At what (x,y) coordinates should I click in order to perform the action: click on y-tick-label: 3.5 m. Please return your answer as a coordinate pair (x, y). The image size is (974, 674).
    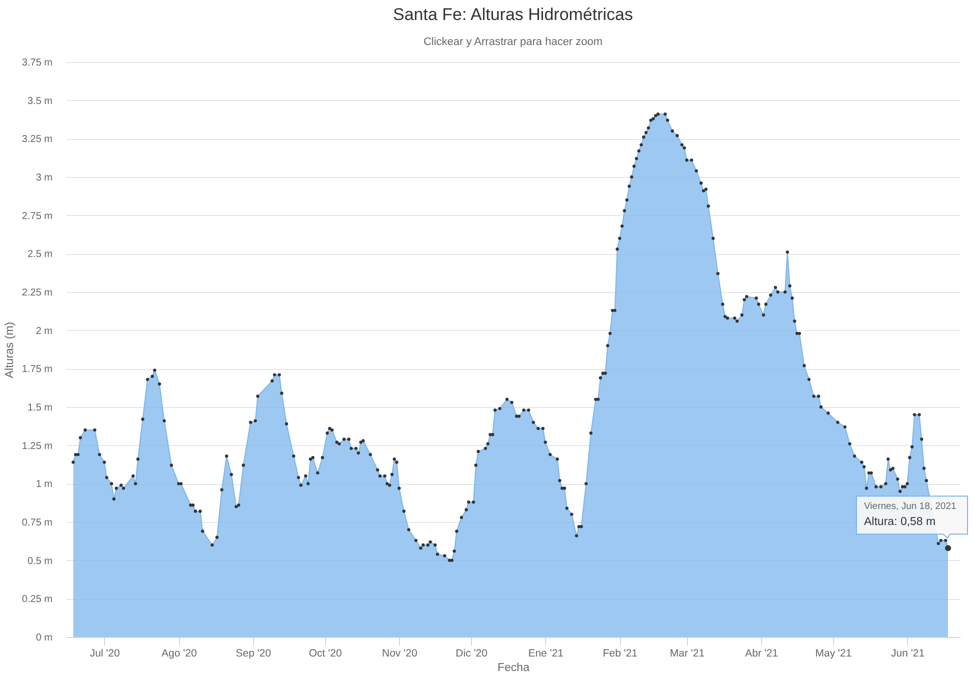
    Looking at the image, I should click on (39, 101).